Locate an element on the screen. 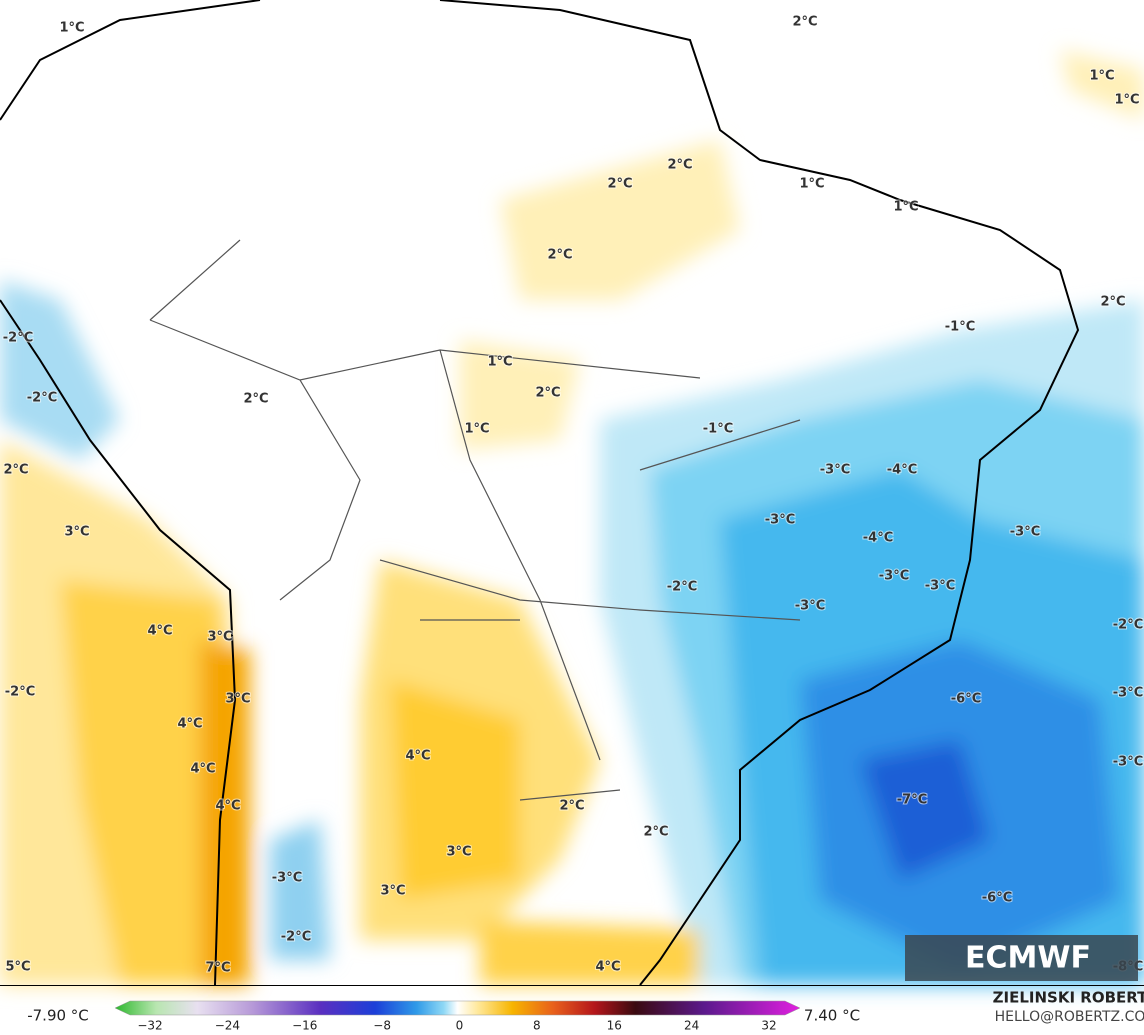 The width and height of the screenshot is (1144, 1035). credit-contact: HELLO@ROBERTZ.CO is located at coordinates (1069, 1017).